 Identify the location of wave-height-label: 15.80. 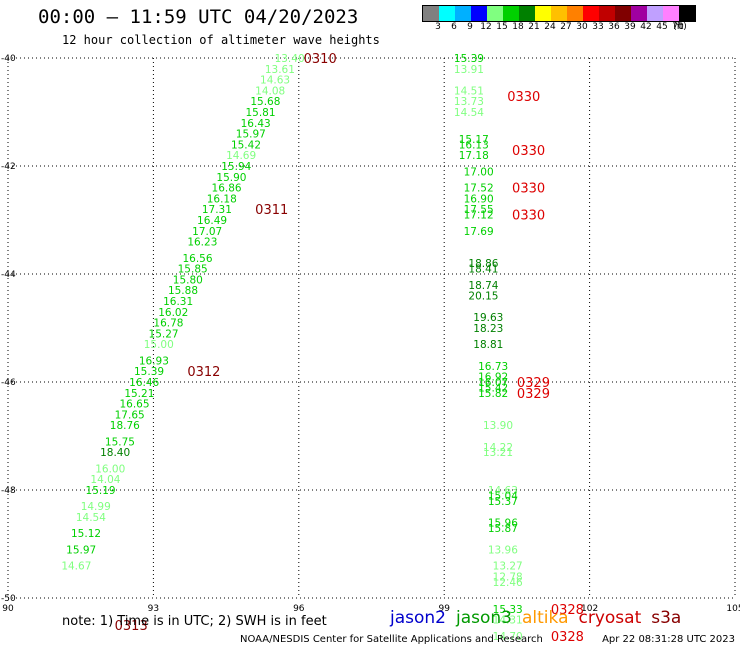
(188, 280).